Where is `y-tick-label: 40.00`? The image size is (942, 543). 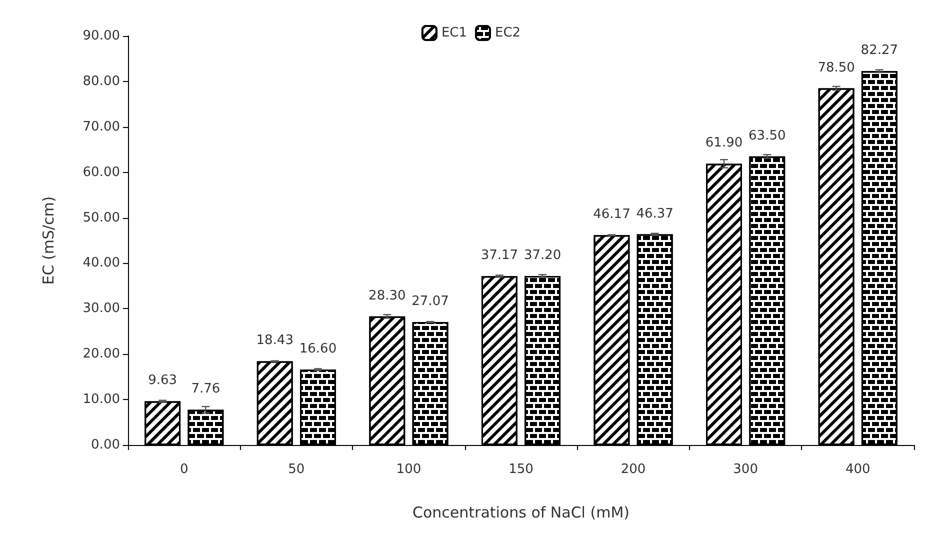 y-tick-label: 40.00 is located at coordinates (101, 263).